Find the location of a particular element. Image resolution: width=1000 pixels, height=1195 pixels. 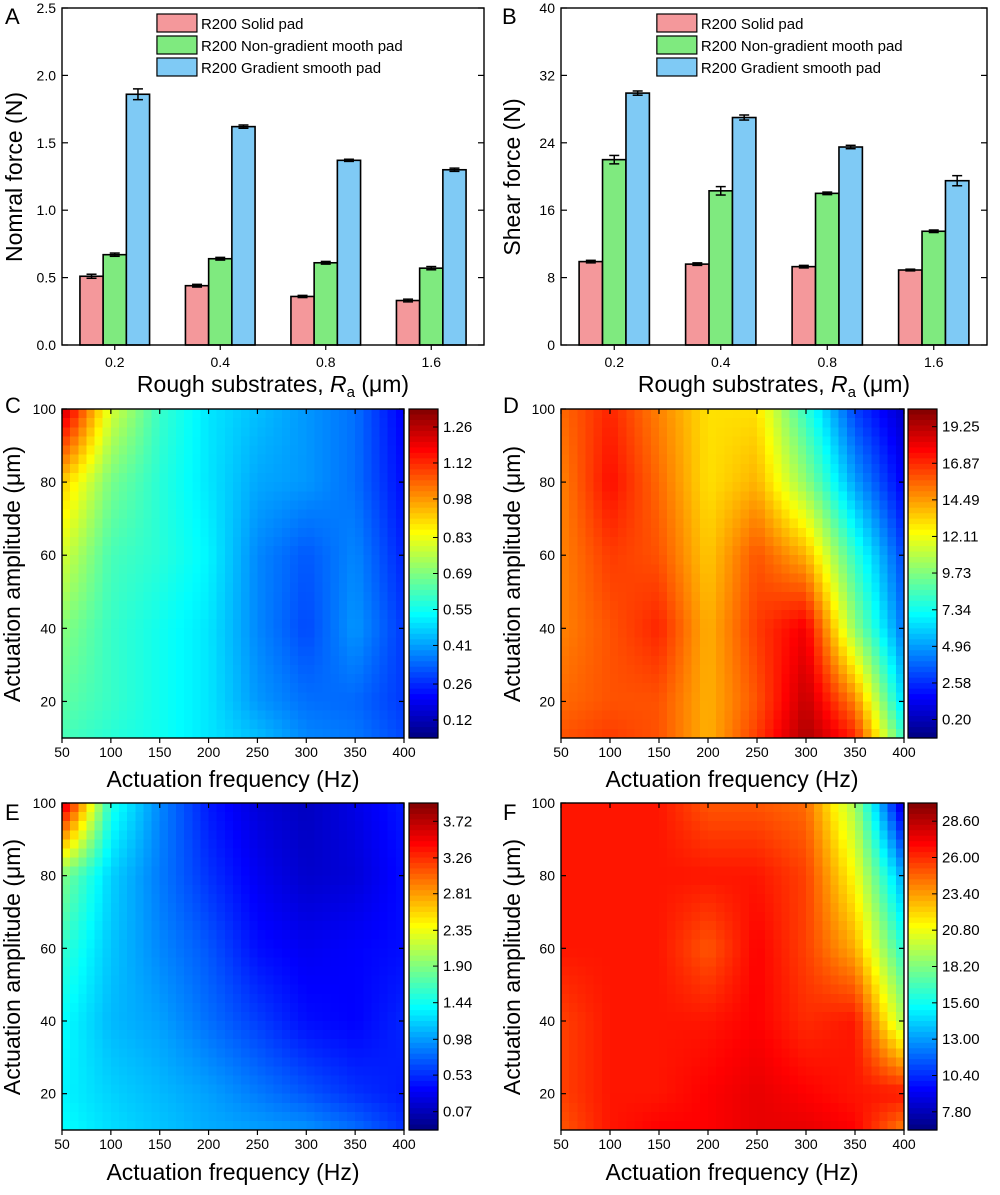

y-tick-label: 1.0 is located at coordinates (47, 210).